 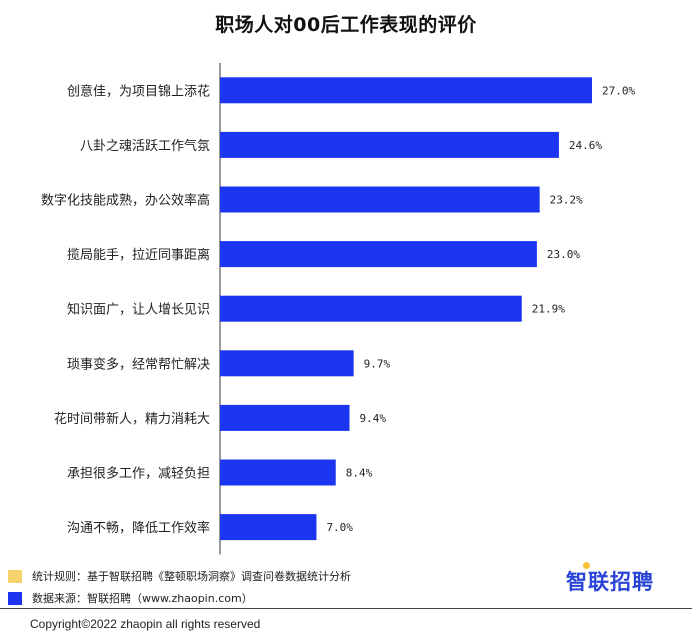 What do you see at coordinates (346, 608) in the screenshot?
I see `footer-divider` at bounding box center [346, 608].